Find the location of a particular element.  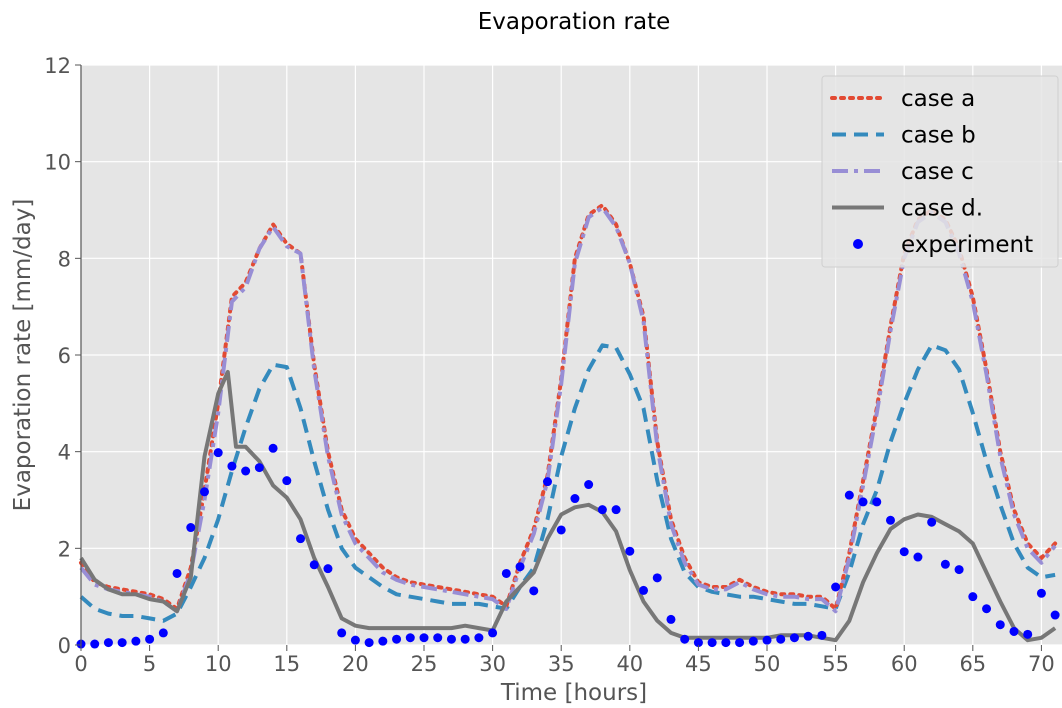

x-tick-label: 35 is located at coordinates (561, 664).